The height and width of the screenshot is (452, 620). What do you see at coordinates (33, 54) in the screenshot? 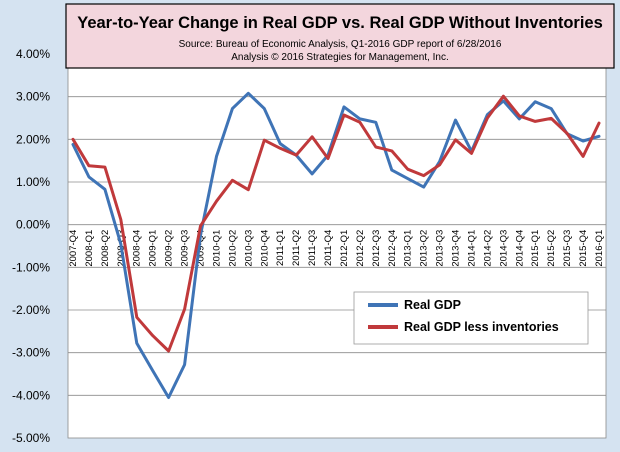
I see `y-tick-label: 4.00%` at bounding box center [33, 54].